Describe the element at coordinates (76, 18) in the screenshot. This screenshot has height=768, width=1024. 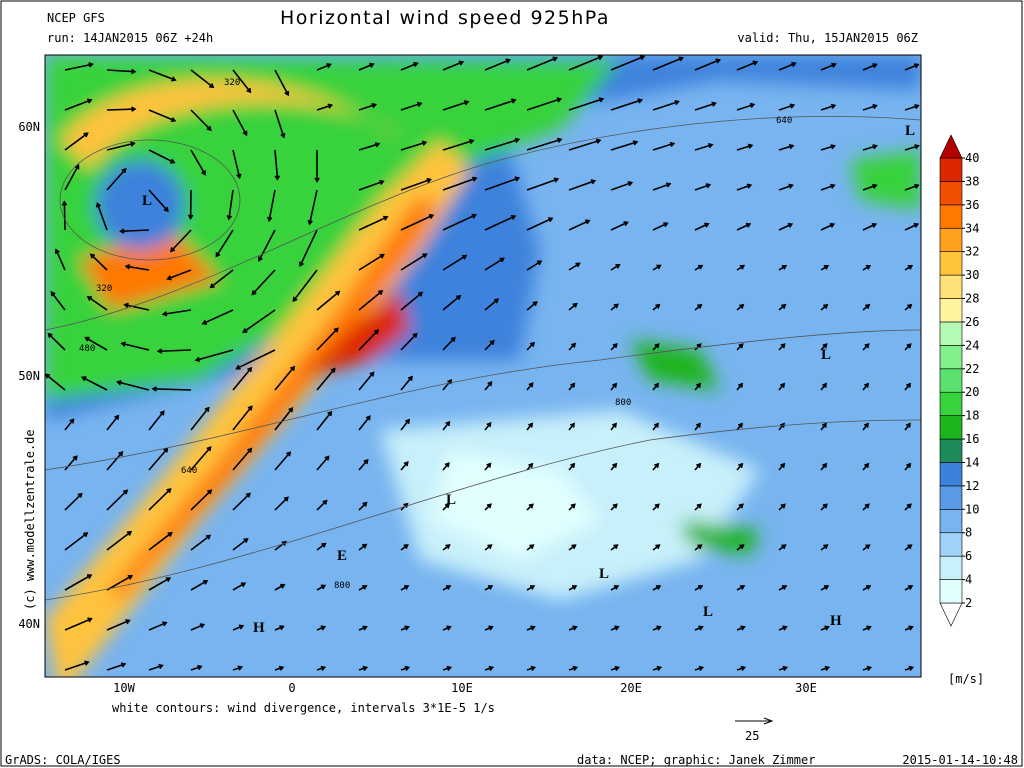
I see `model: NCEP GFS` at that location.